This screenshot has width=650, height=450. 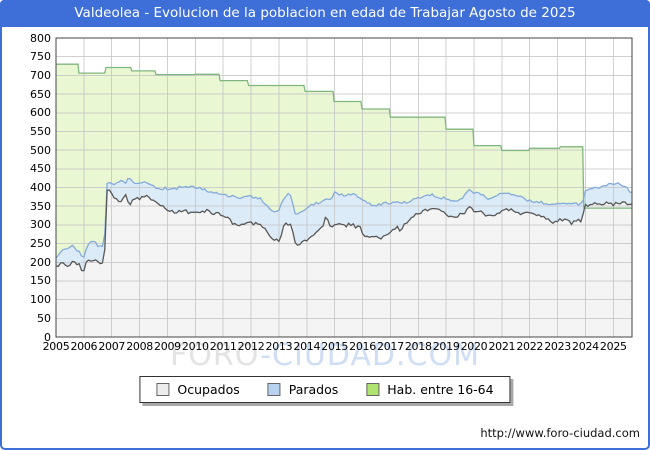 I want to click on footer-url: http://www.foro-ciudad.com, so click(x=560, y=433).